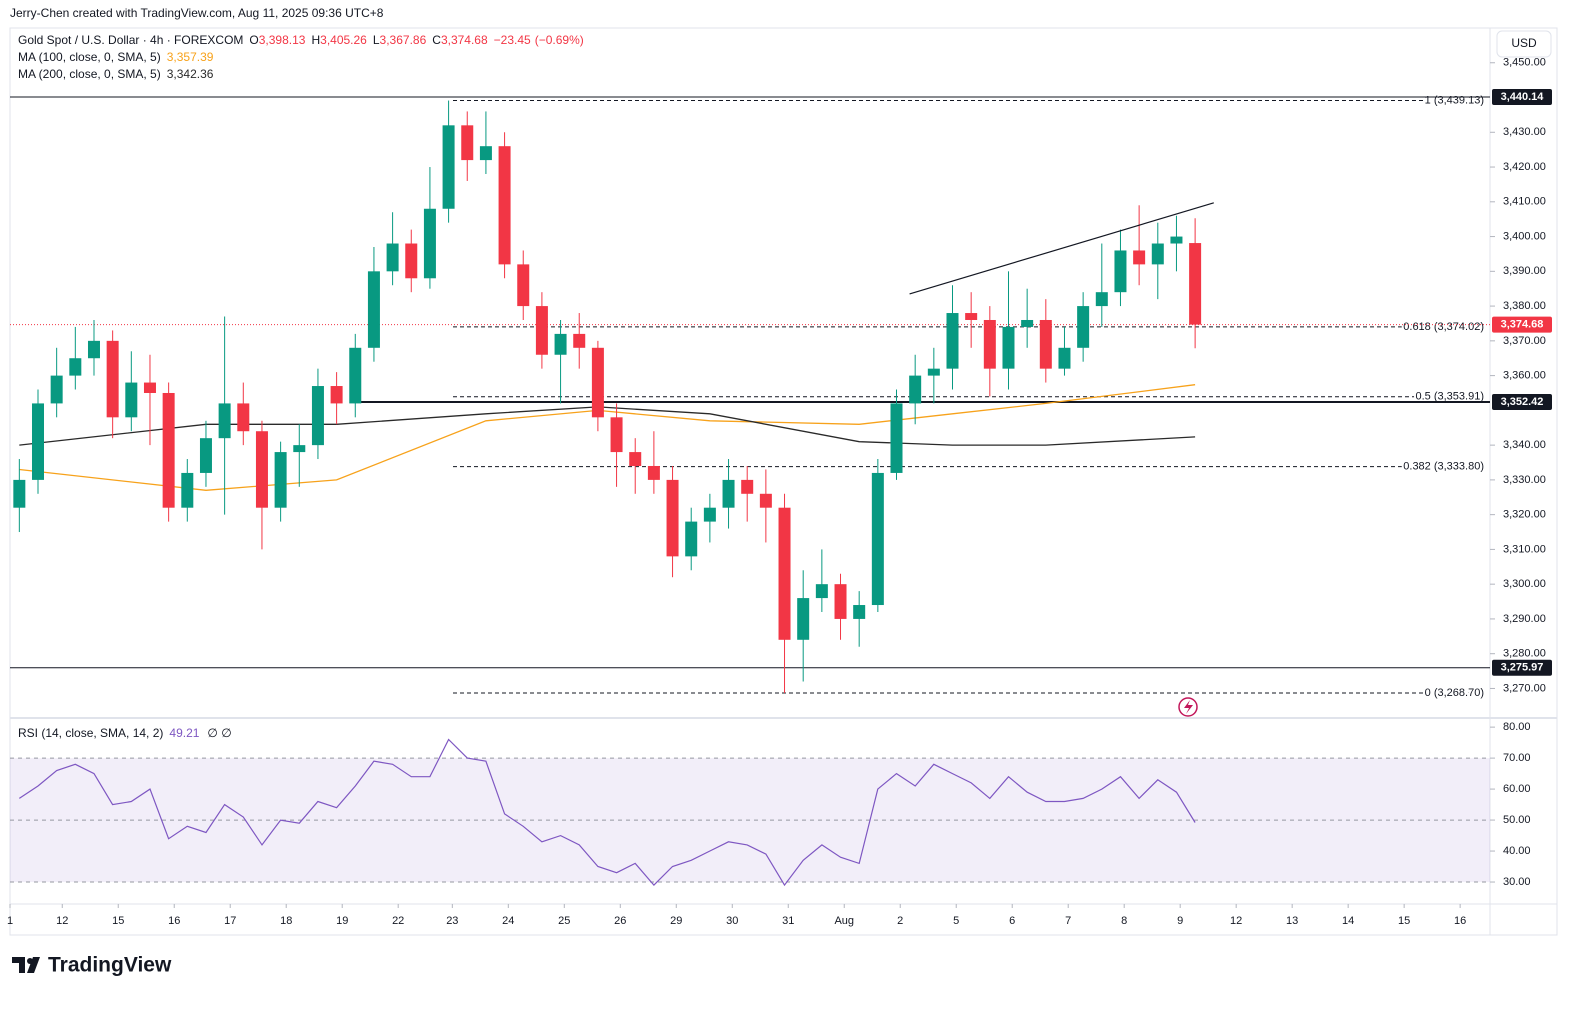 This screenshot has width=1583, height=1010. What do you see at coordinates (1524, 445) in the screenshot?
I see `y-tick-label: 3,340.00` at bounding box center [1524, 445].